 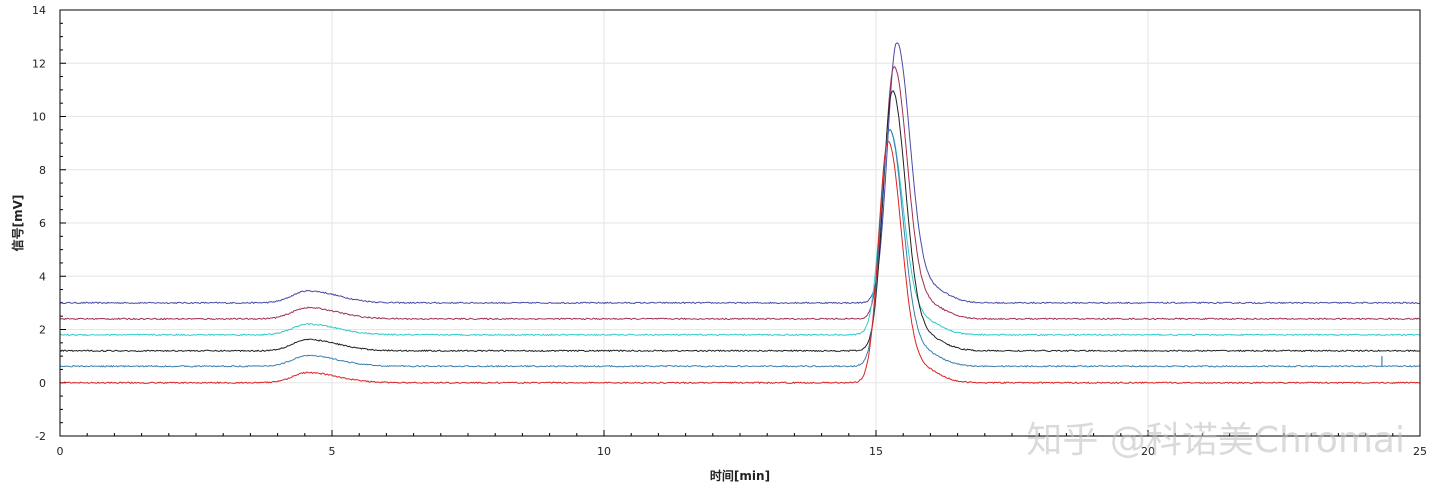 I want to click on y-tick-label: 12, so click(x=39, y=63).